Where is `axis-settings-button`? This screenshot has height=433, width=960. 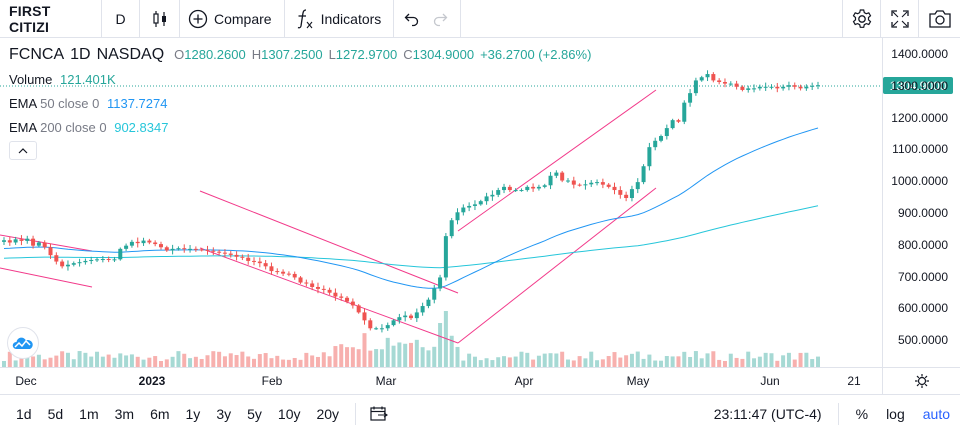
axis-settings-button is located at coordinates (921, 380).